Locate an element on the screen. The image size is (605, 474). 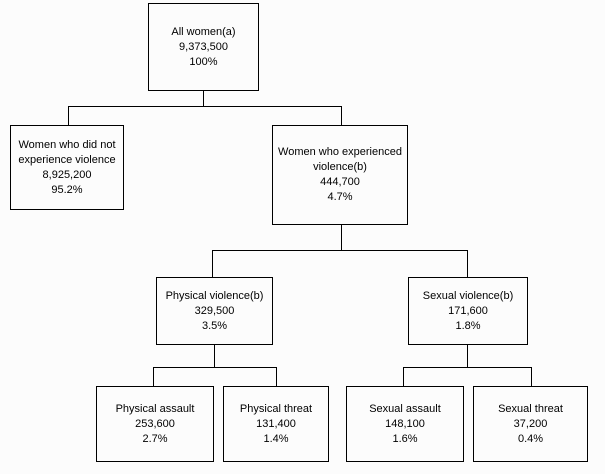
node-percent: 1.6% is located at coordinates (405, 438).